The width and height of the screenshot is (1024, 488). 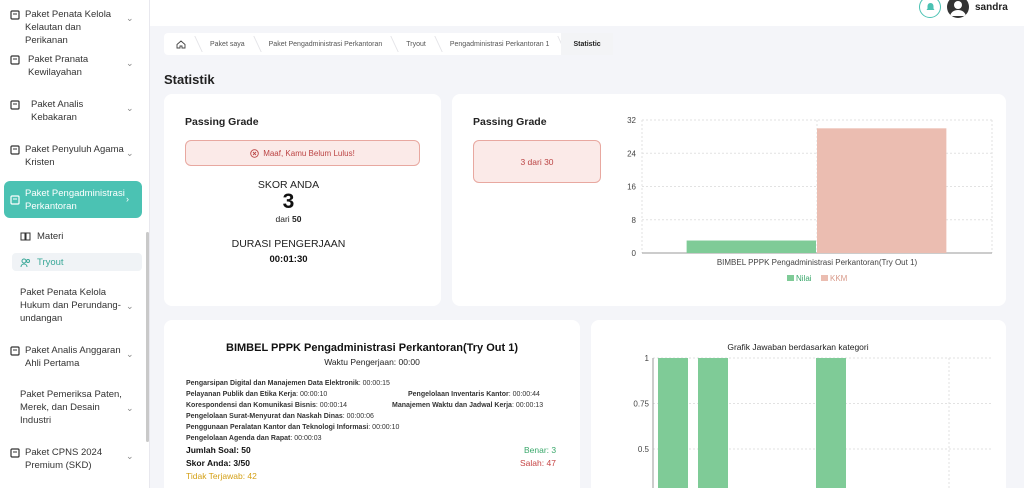 What do you see at coordinates (238, 438) in the screenshot?
I see `category-name: Pengelolaan Agenda dan Rapat` at bounding box center [238, 438].